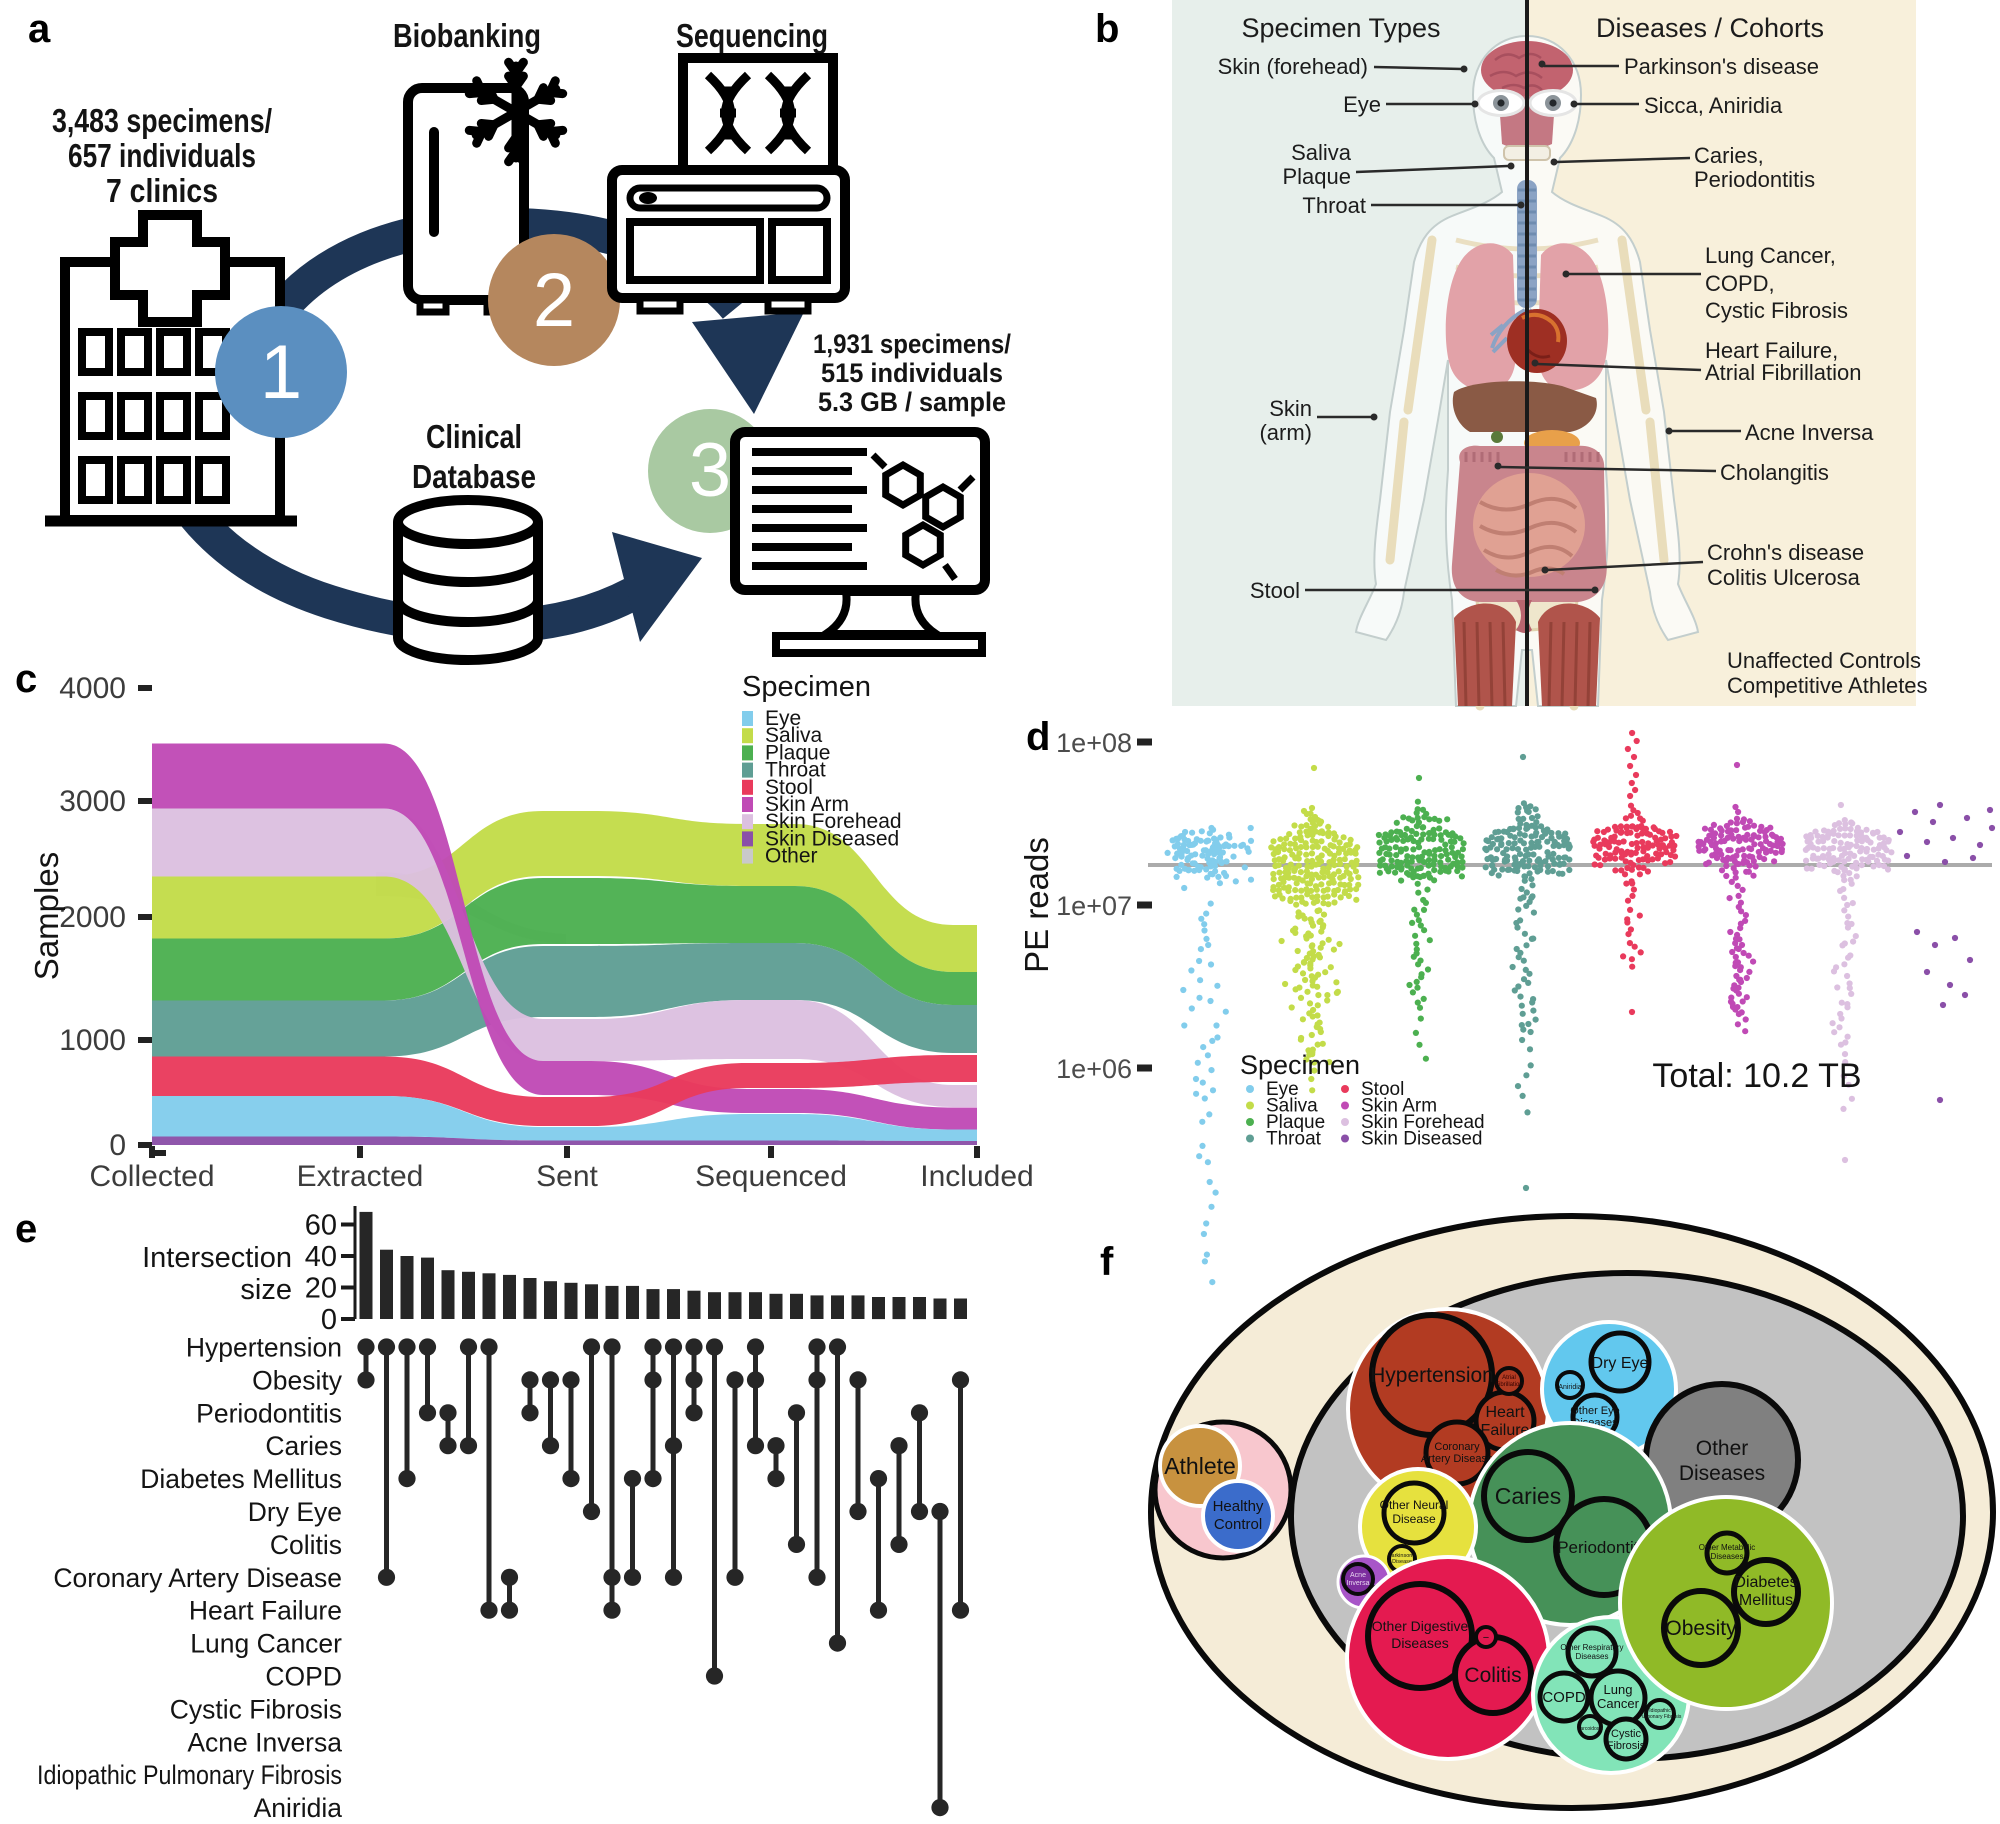 The width and height of the screenshot is (2000, 1824). What do you see at coordinates (1238, 1524) in the screenshot?
I see `svg-text: Control` at bounding box center [1238, 1524].